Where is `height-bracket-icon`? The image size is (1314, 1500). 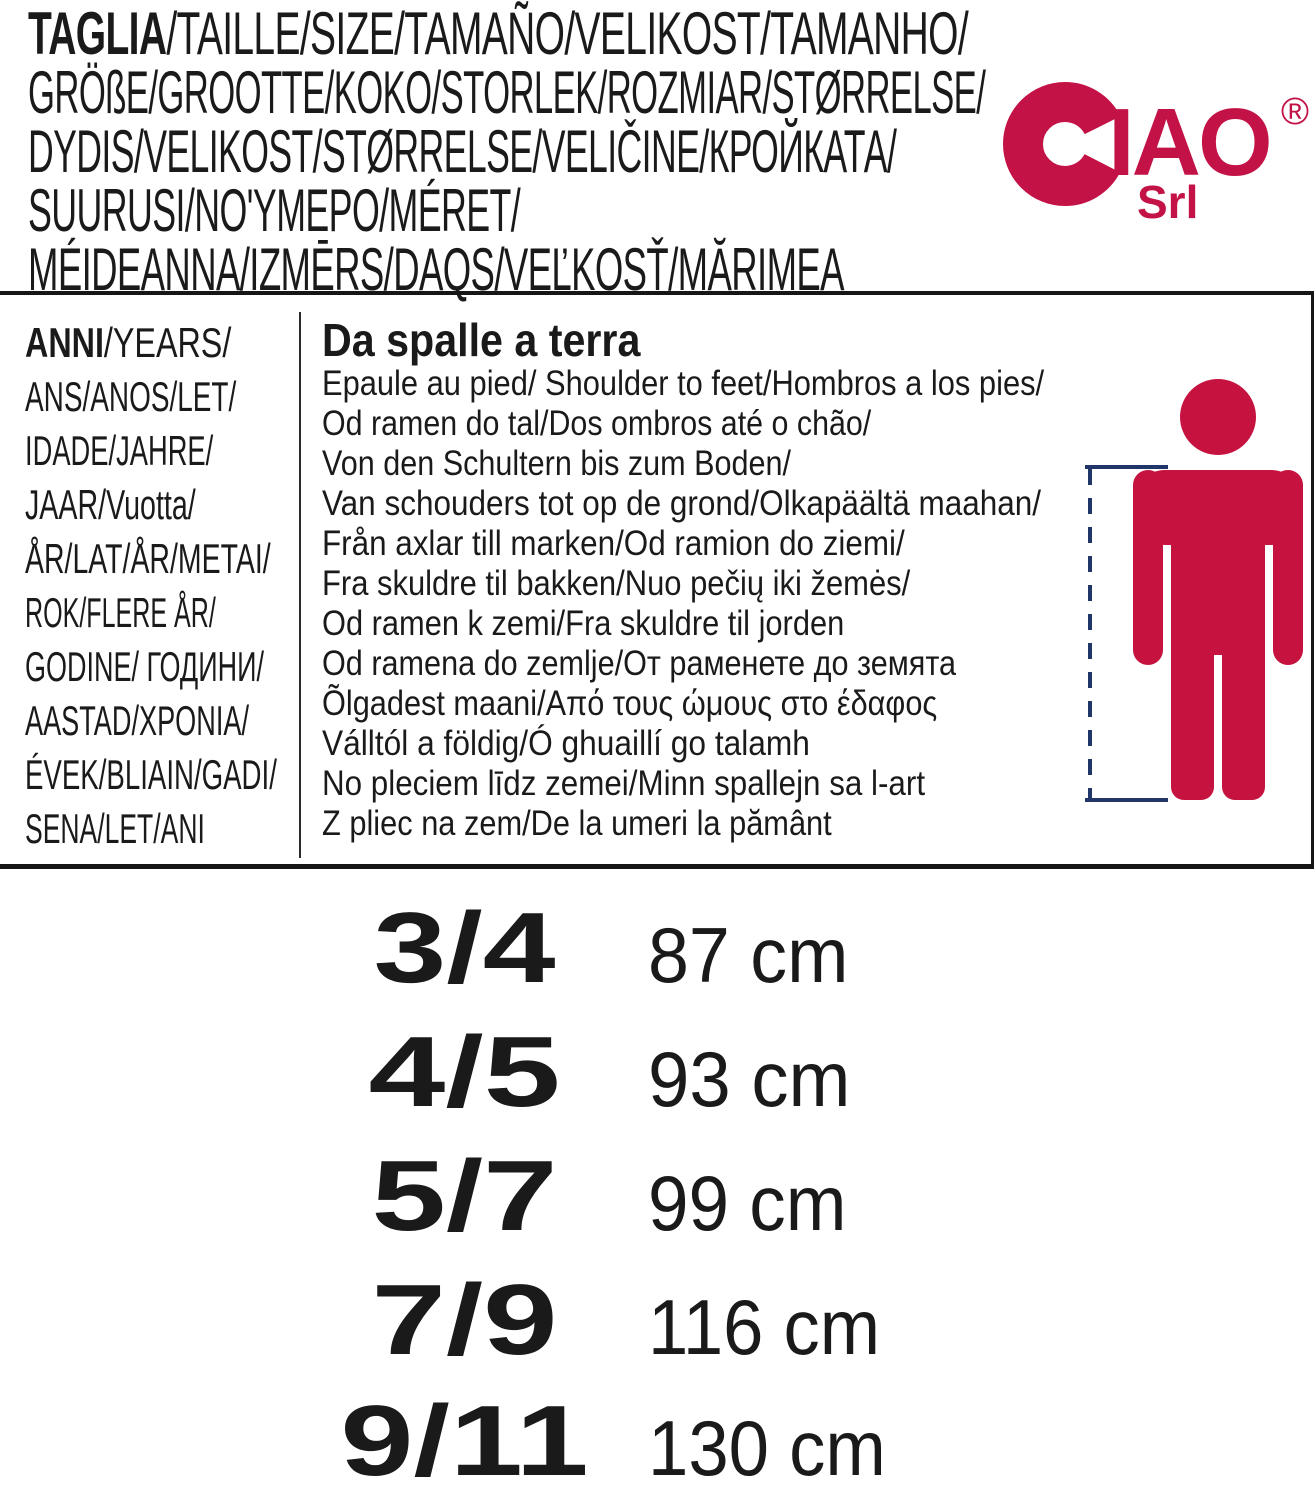 height-bracket-icon is located at coordinates (1126, 633).